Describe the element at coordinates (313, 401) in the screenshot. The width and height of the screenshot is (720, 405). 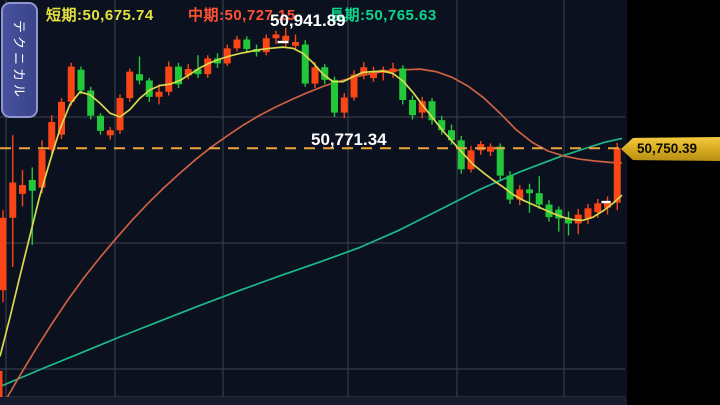
I see `time-axis-strip` at that location.